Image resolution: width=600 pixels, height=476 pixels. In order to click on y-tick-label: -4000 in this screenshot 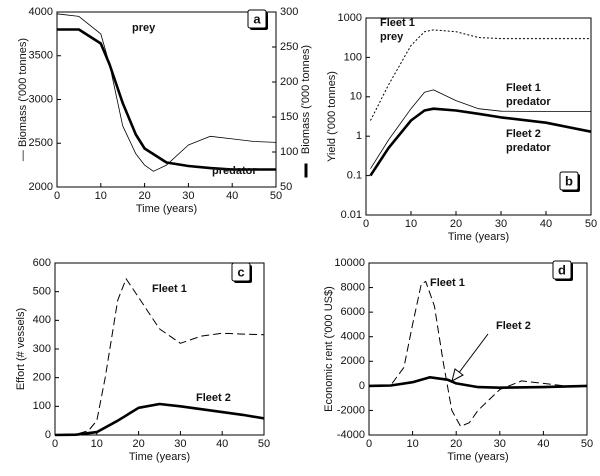, I will do `click(351, 435)`.